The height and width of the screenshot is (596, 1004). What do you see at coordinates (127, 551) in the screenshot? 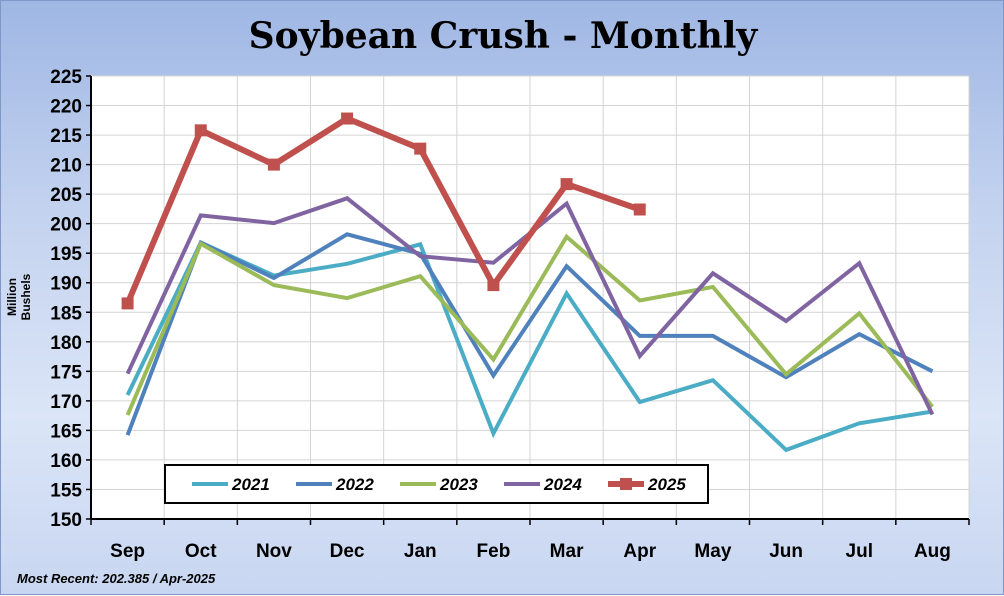
I see `x-tick-label: Sep` at bounding box center [127, 551].